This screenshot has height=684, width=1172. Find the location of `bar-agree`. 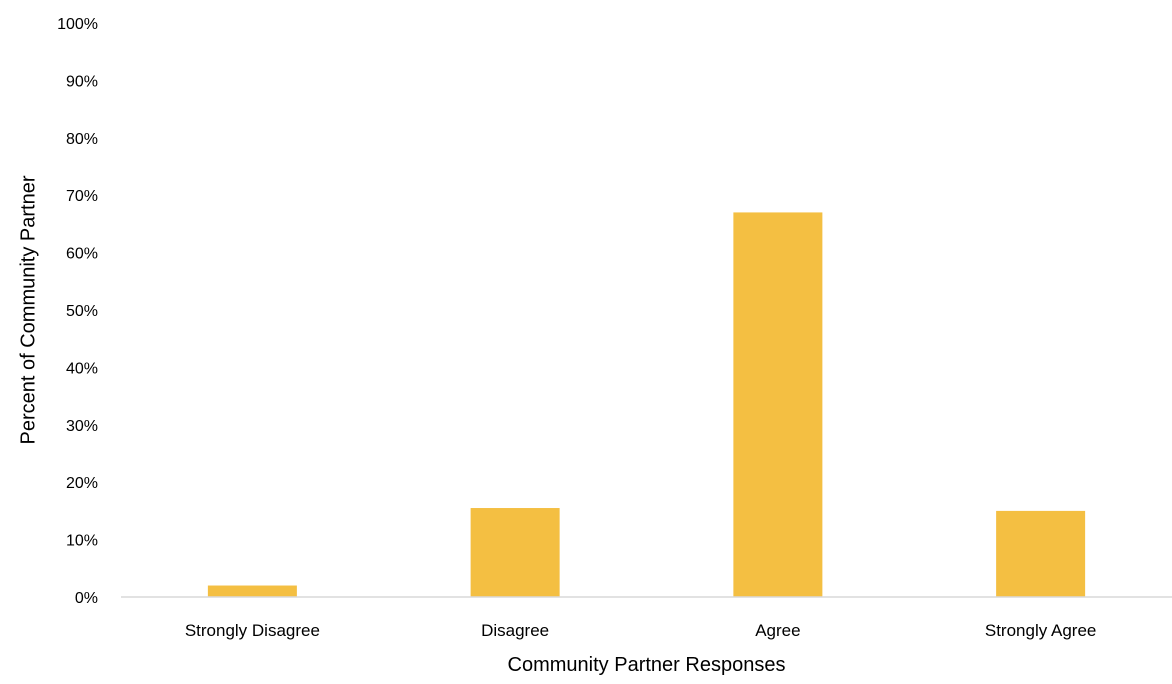

bar-agree is located at coordinates (778, 405).